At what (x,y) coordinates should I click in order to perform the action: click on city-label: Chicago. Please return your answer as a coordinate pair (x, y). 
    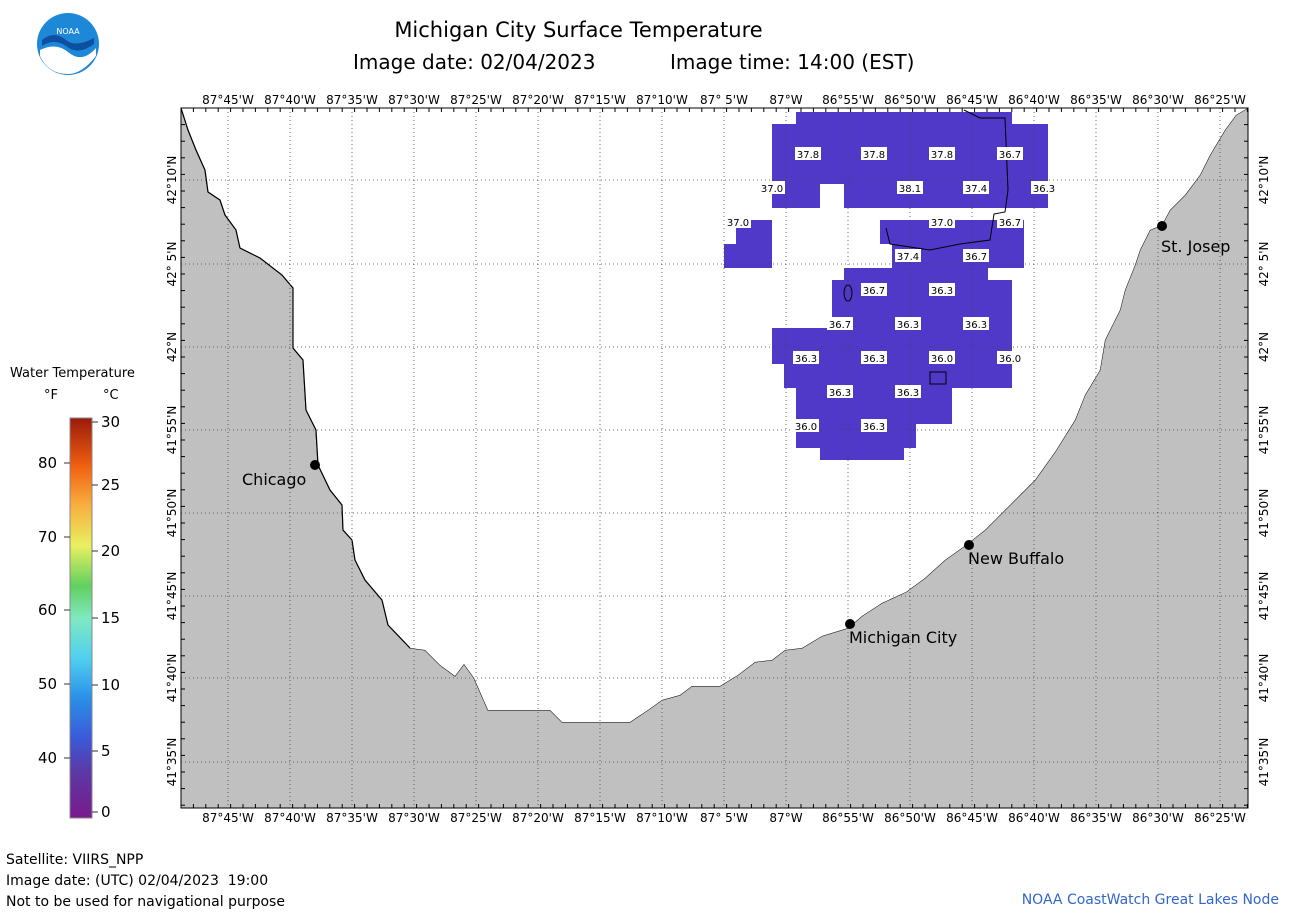
    Looking at the image, I should click on (274, 479).